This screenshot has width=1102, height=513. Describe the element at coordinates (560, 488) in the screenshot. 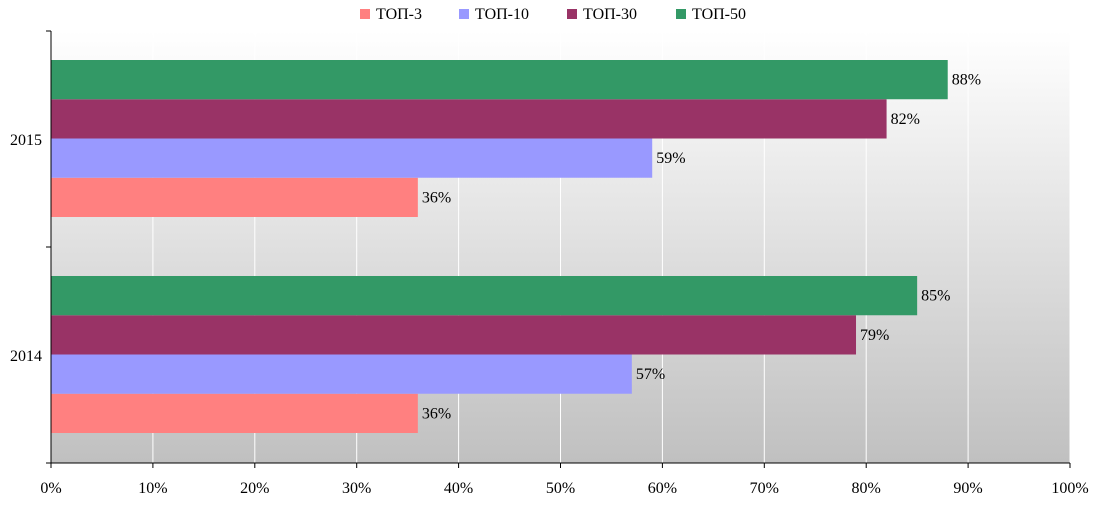

I see `x-tick-label: 50%` at that location.